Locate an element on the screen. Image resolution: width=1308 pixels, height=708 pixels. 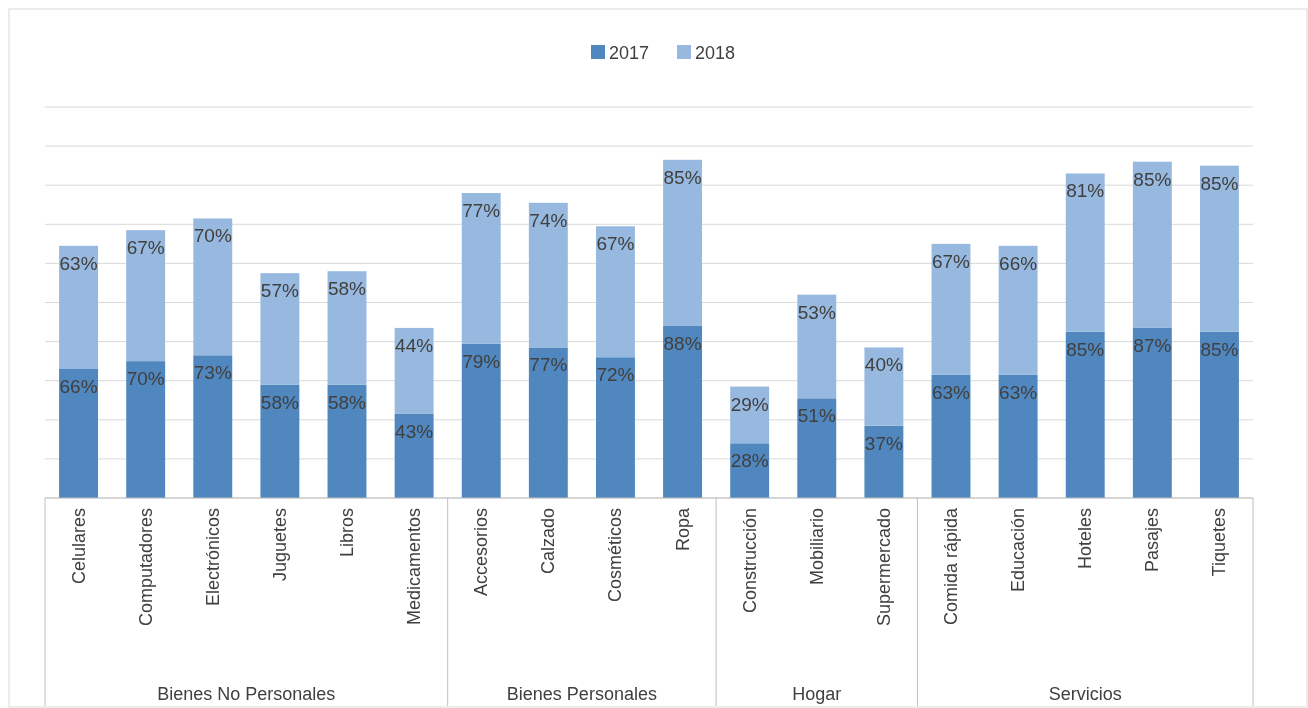
x-tick-label: Cosméticos is located at coordinates (615, 555).